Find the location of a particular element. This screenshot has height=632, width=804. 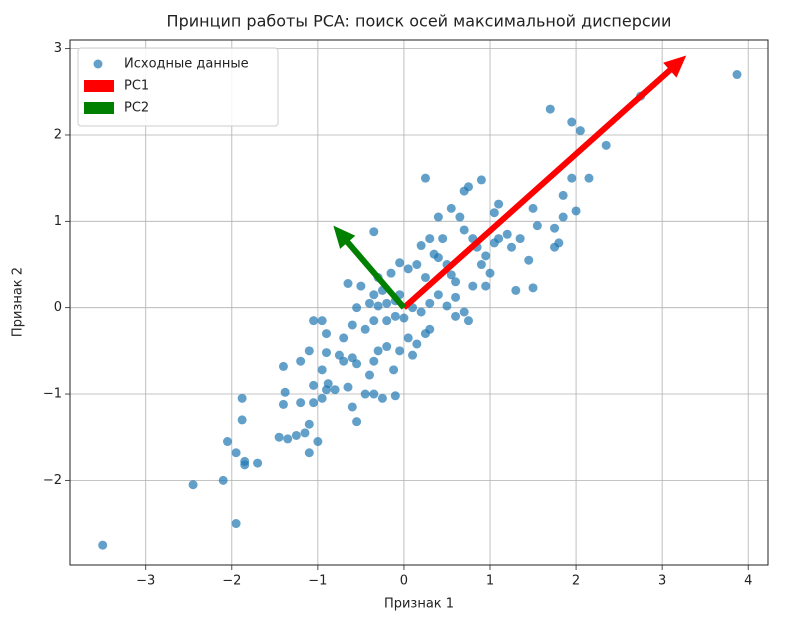

legend-label: PC1 is located at coordinates (136, 86).